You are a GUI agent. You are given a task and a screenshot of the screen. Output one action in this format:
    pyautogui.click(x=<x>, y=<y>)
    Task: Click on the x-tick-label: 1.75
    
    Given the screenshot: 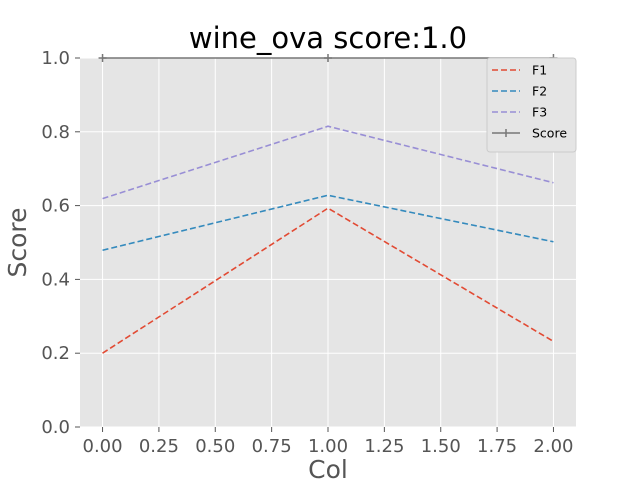 What is the action you would take?
    pyautogui.click(x=497, y=446)
    